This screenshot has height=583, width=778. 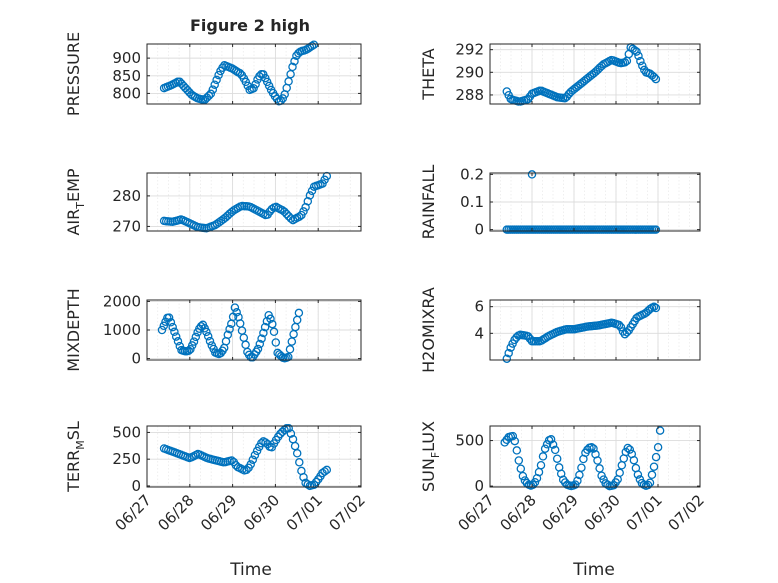 I want to click on y-axis-label: RAINFALL, so click(x=428, y=202).